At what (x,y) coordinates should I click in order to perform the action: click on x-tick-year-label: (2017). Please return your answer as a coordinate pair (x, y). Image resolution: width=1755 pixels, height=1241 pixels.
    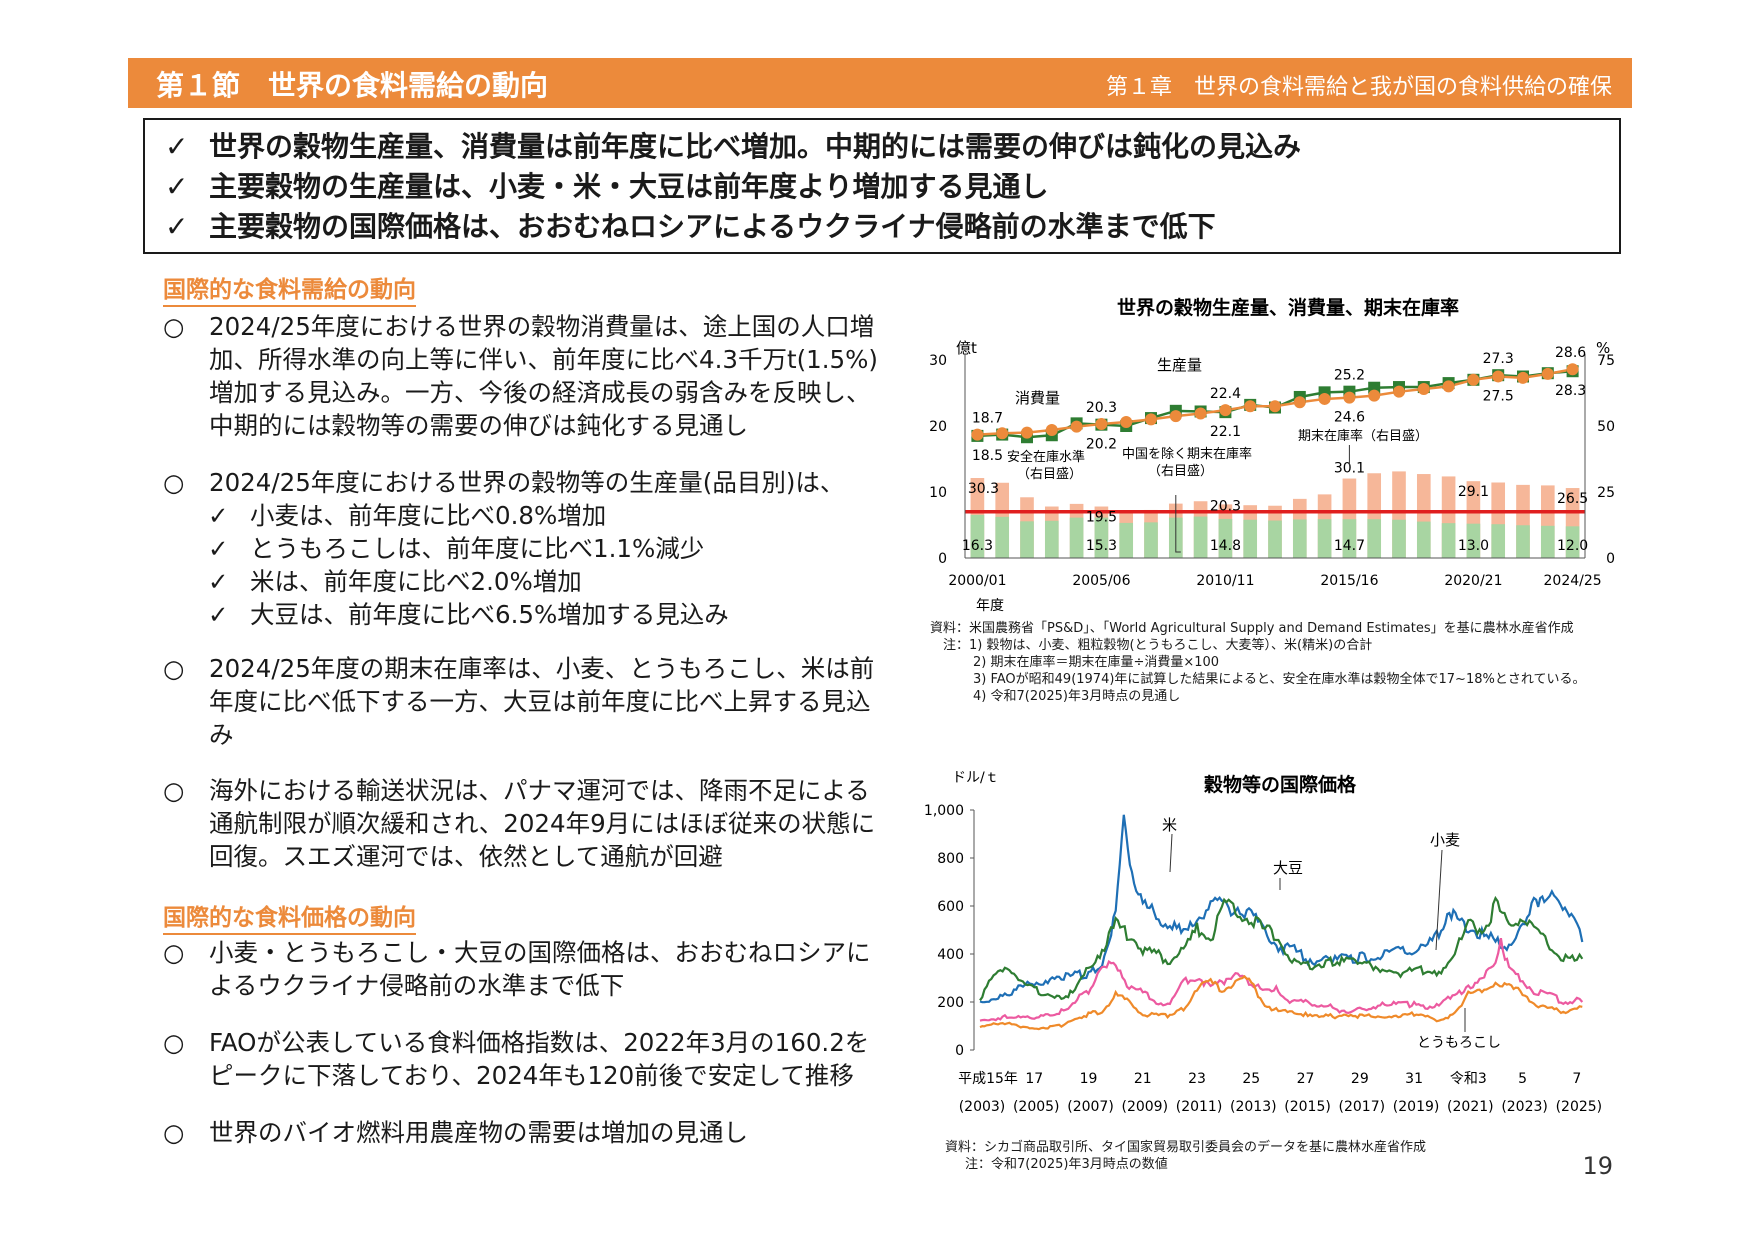
    Looking at the image, I should click on (1362, 1107).